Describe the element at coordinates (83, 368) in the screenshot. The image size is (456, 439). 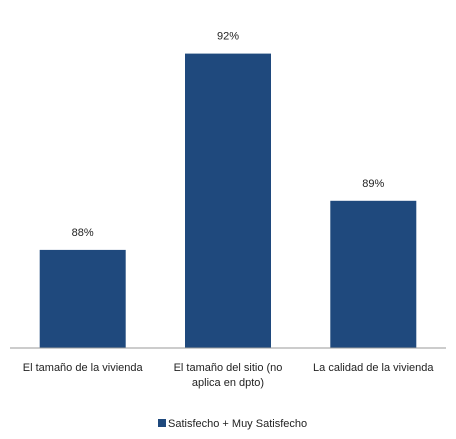
I see `category-label: El tamaño de la vivienda` at that location.